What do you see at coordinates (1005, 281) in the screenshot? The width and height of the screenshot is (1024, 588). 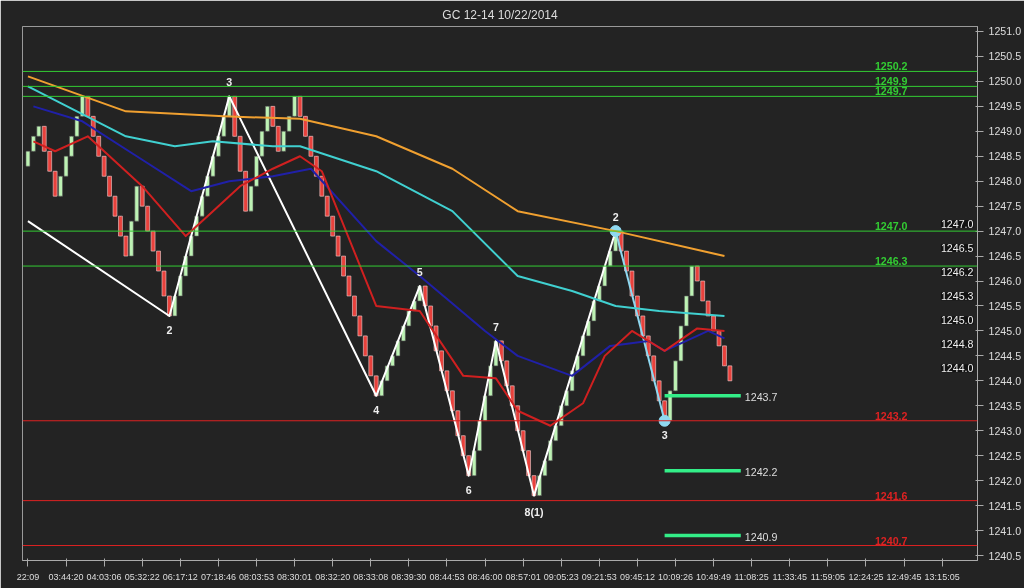 I see `y-tick-label: 1246.0` at bounding box center [1005, 281].